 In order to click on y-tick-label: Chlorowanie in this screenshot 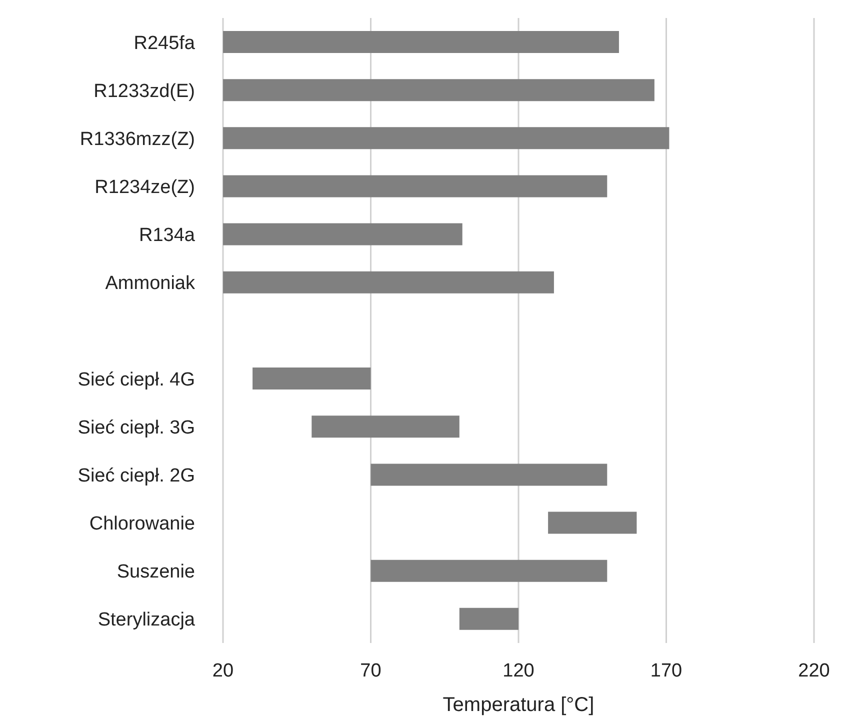, I will do `click(142, 524)`.